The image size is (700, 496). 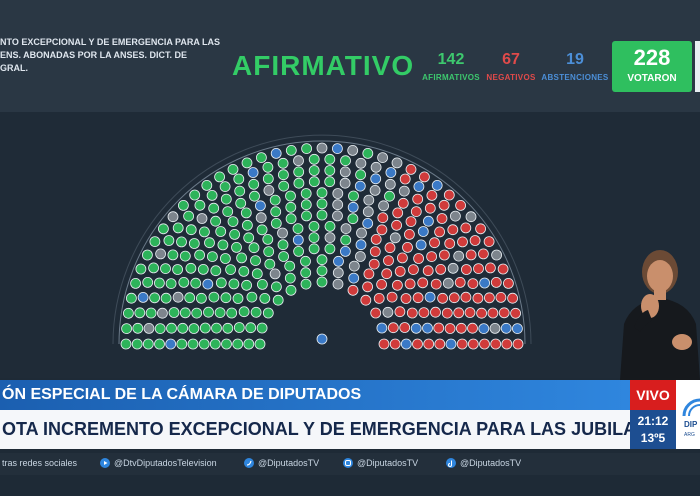 I want to click on logo-subtext: ARG, so click(x=689, y=435).